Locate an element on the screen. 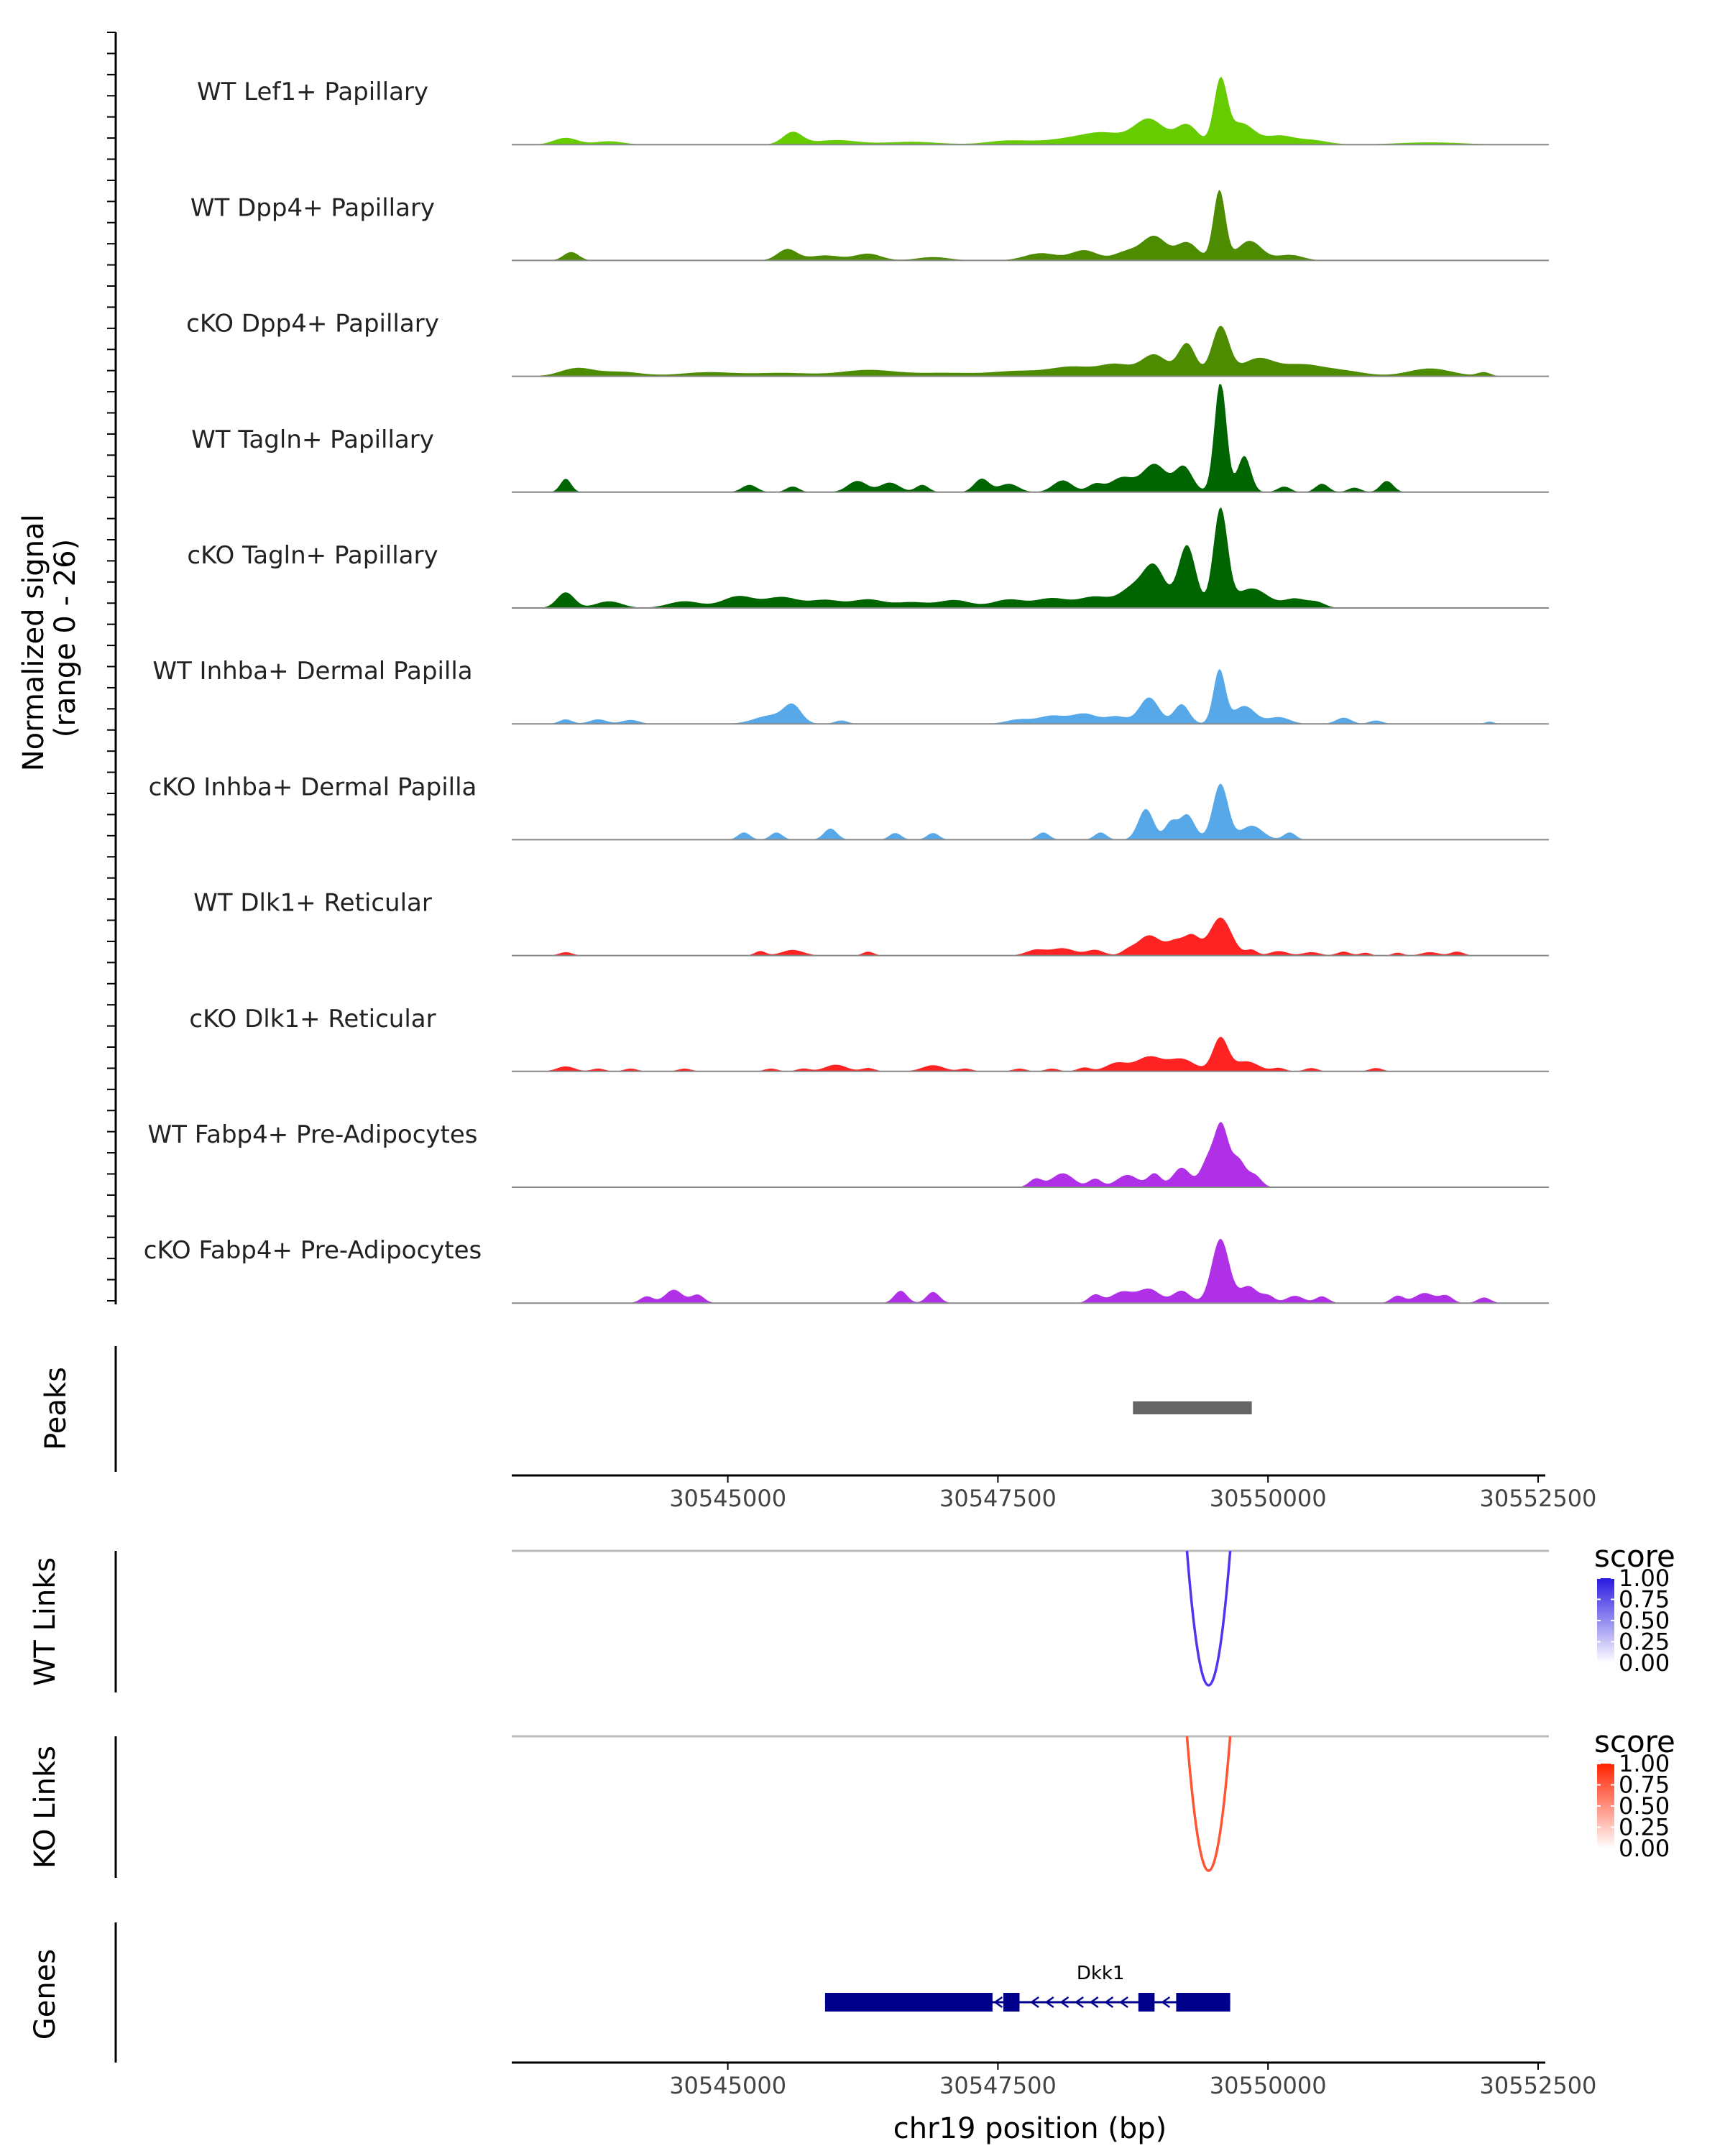  signal-track: cKO Inhba+ Dermal Papilla is located at coordinates (849, 807).